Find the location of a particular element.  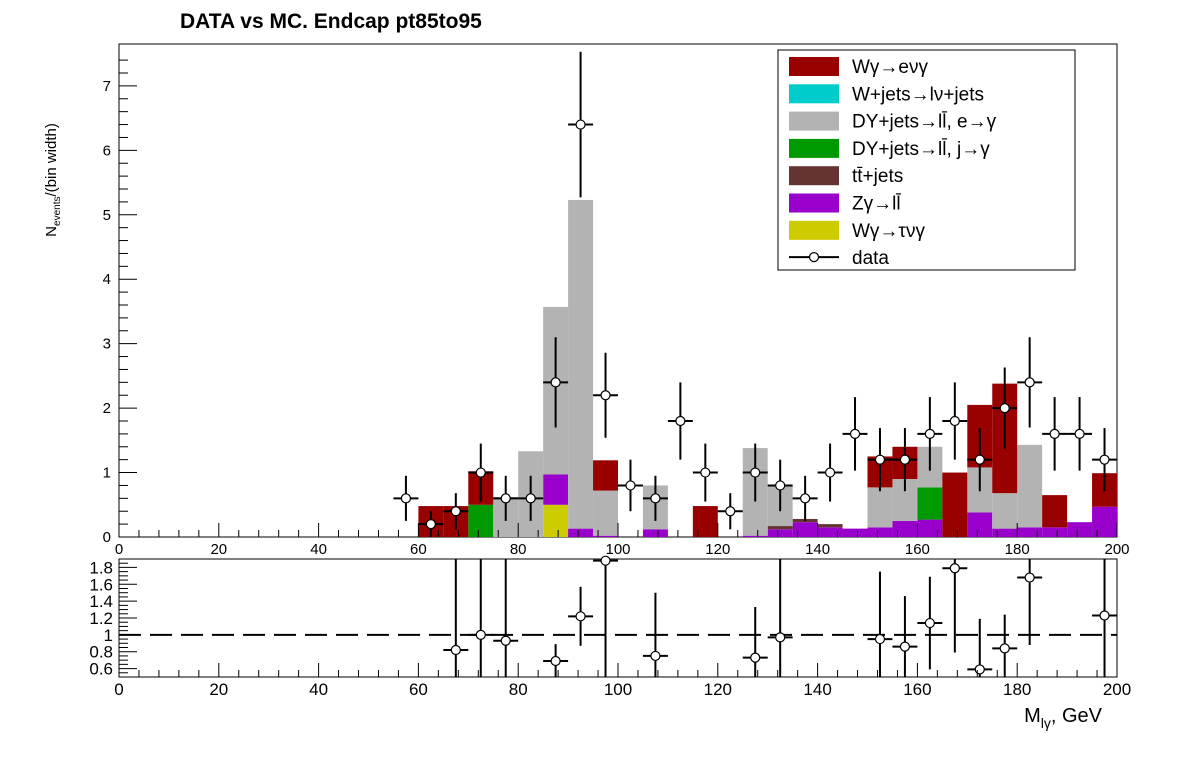

y-tick-label: 4 is located at coordinates (107, 279).